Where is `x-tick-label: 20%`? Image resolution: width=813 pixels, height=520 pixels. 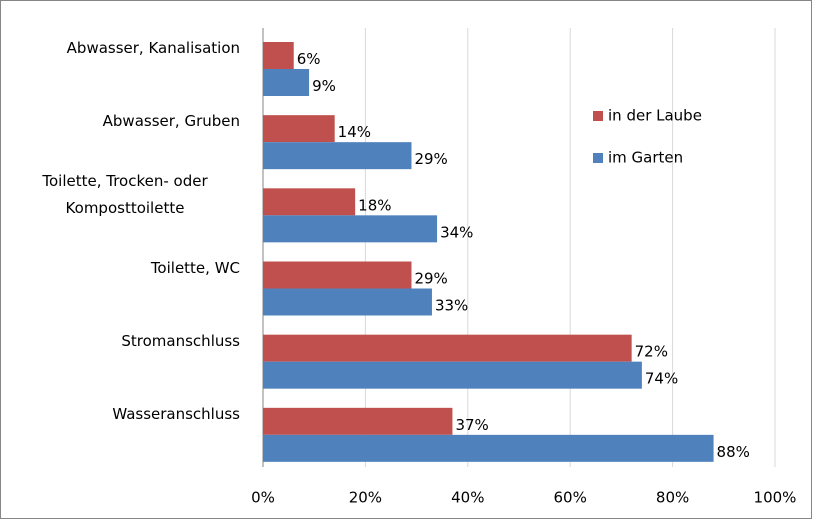
x-tick-label: 20% is located at coordinates (365, 498).